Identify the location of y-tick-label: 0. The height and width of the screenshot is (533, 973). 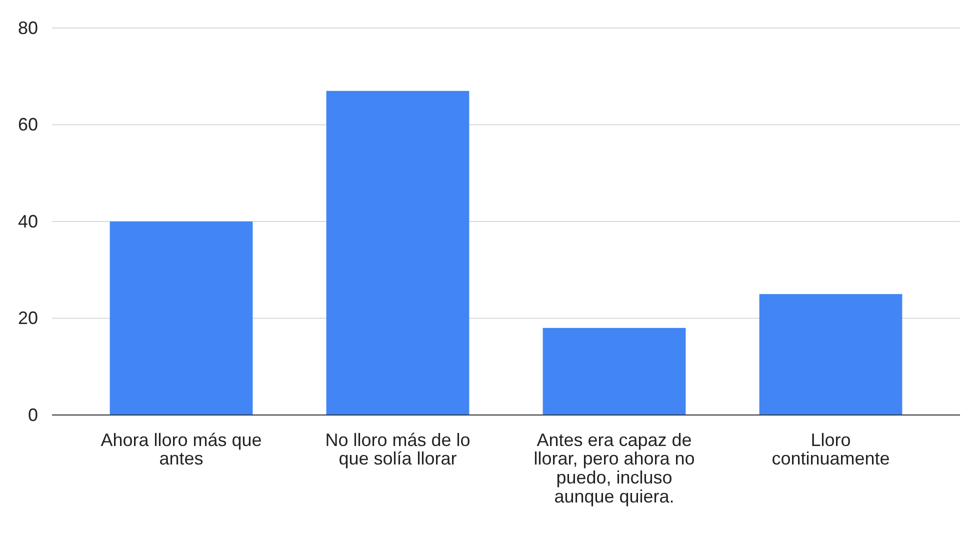
(33, 414).